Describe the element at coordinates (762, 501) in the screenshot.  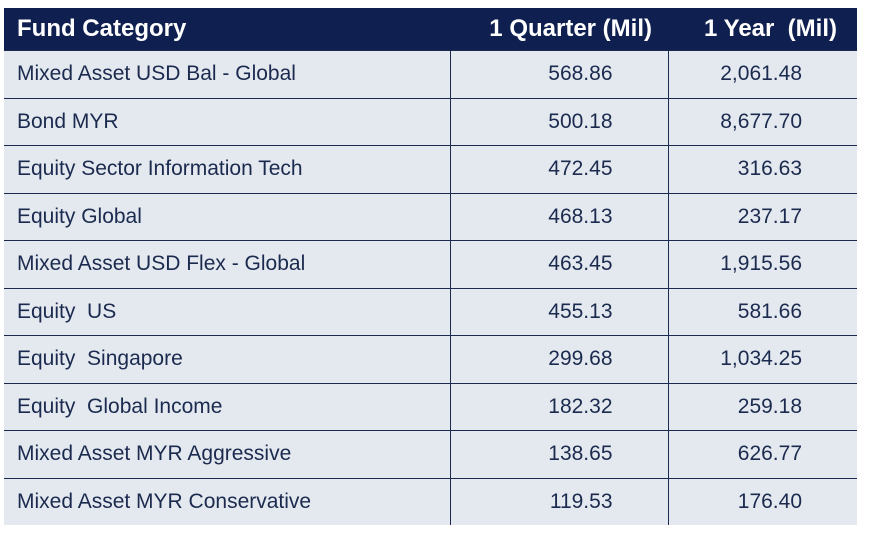
I see `value-cell: 176.40` at that location.